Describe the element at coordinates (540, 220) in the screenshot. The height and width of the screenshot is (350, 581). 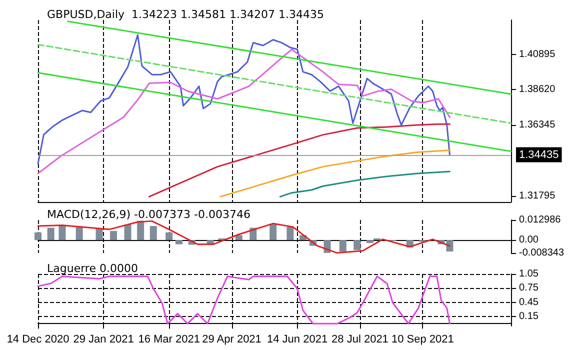
I see `y-tick-label: 0.012986` at that location.